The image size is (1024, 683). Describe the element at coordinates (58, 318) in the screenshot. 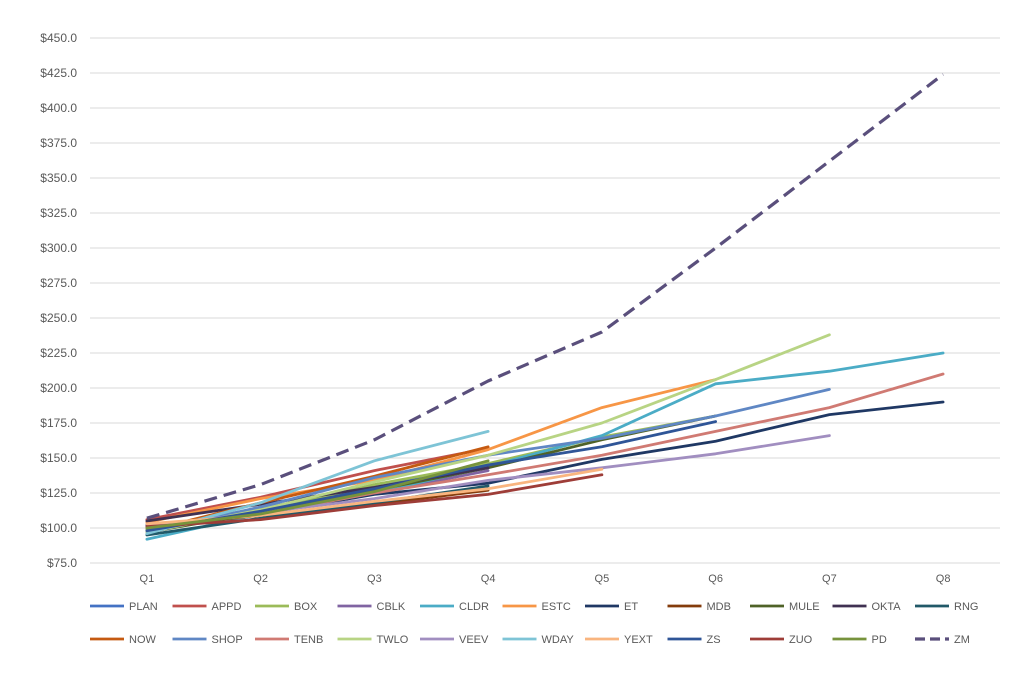

I see `y-tick-label: $250.0` at that location.